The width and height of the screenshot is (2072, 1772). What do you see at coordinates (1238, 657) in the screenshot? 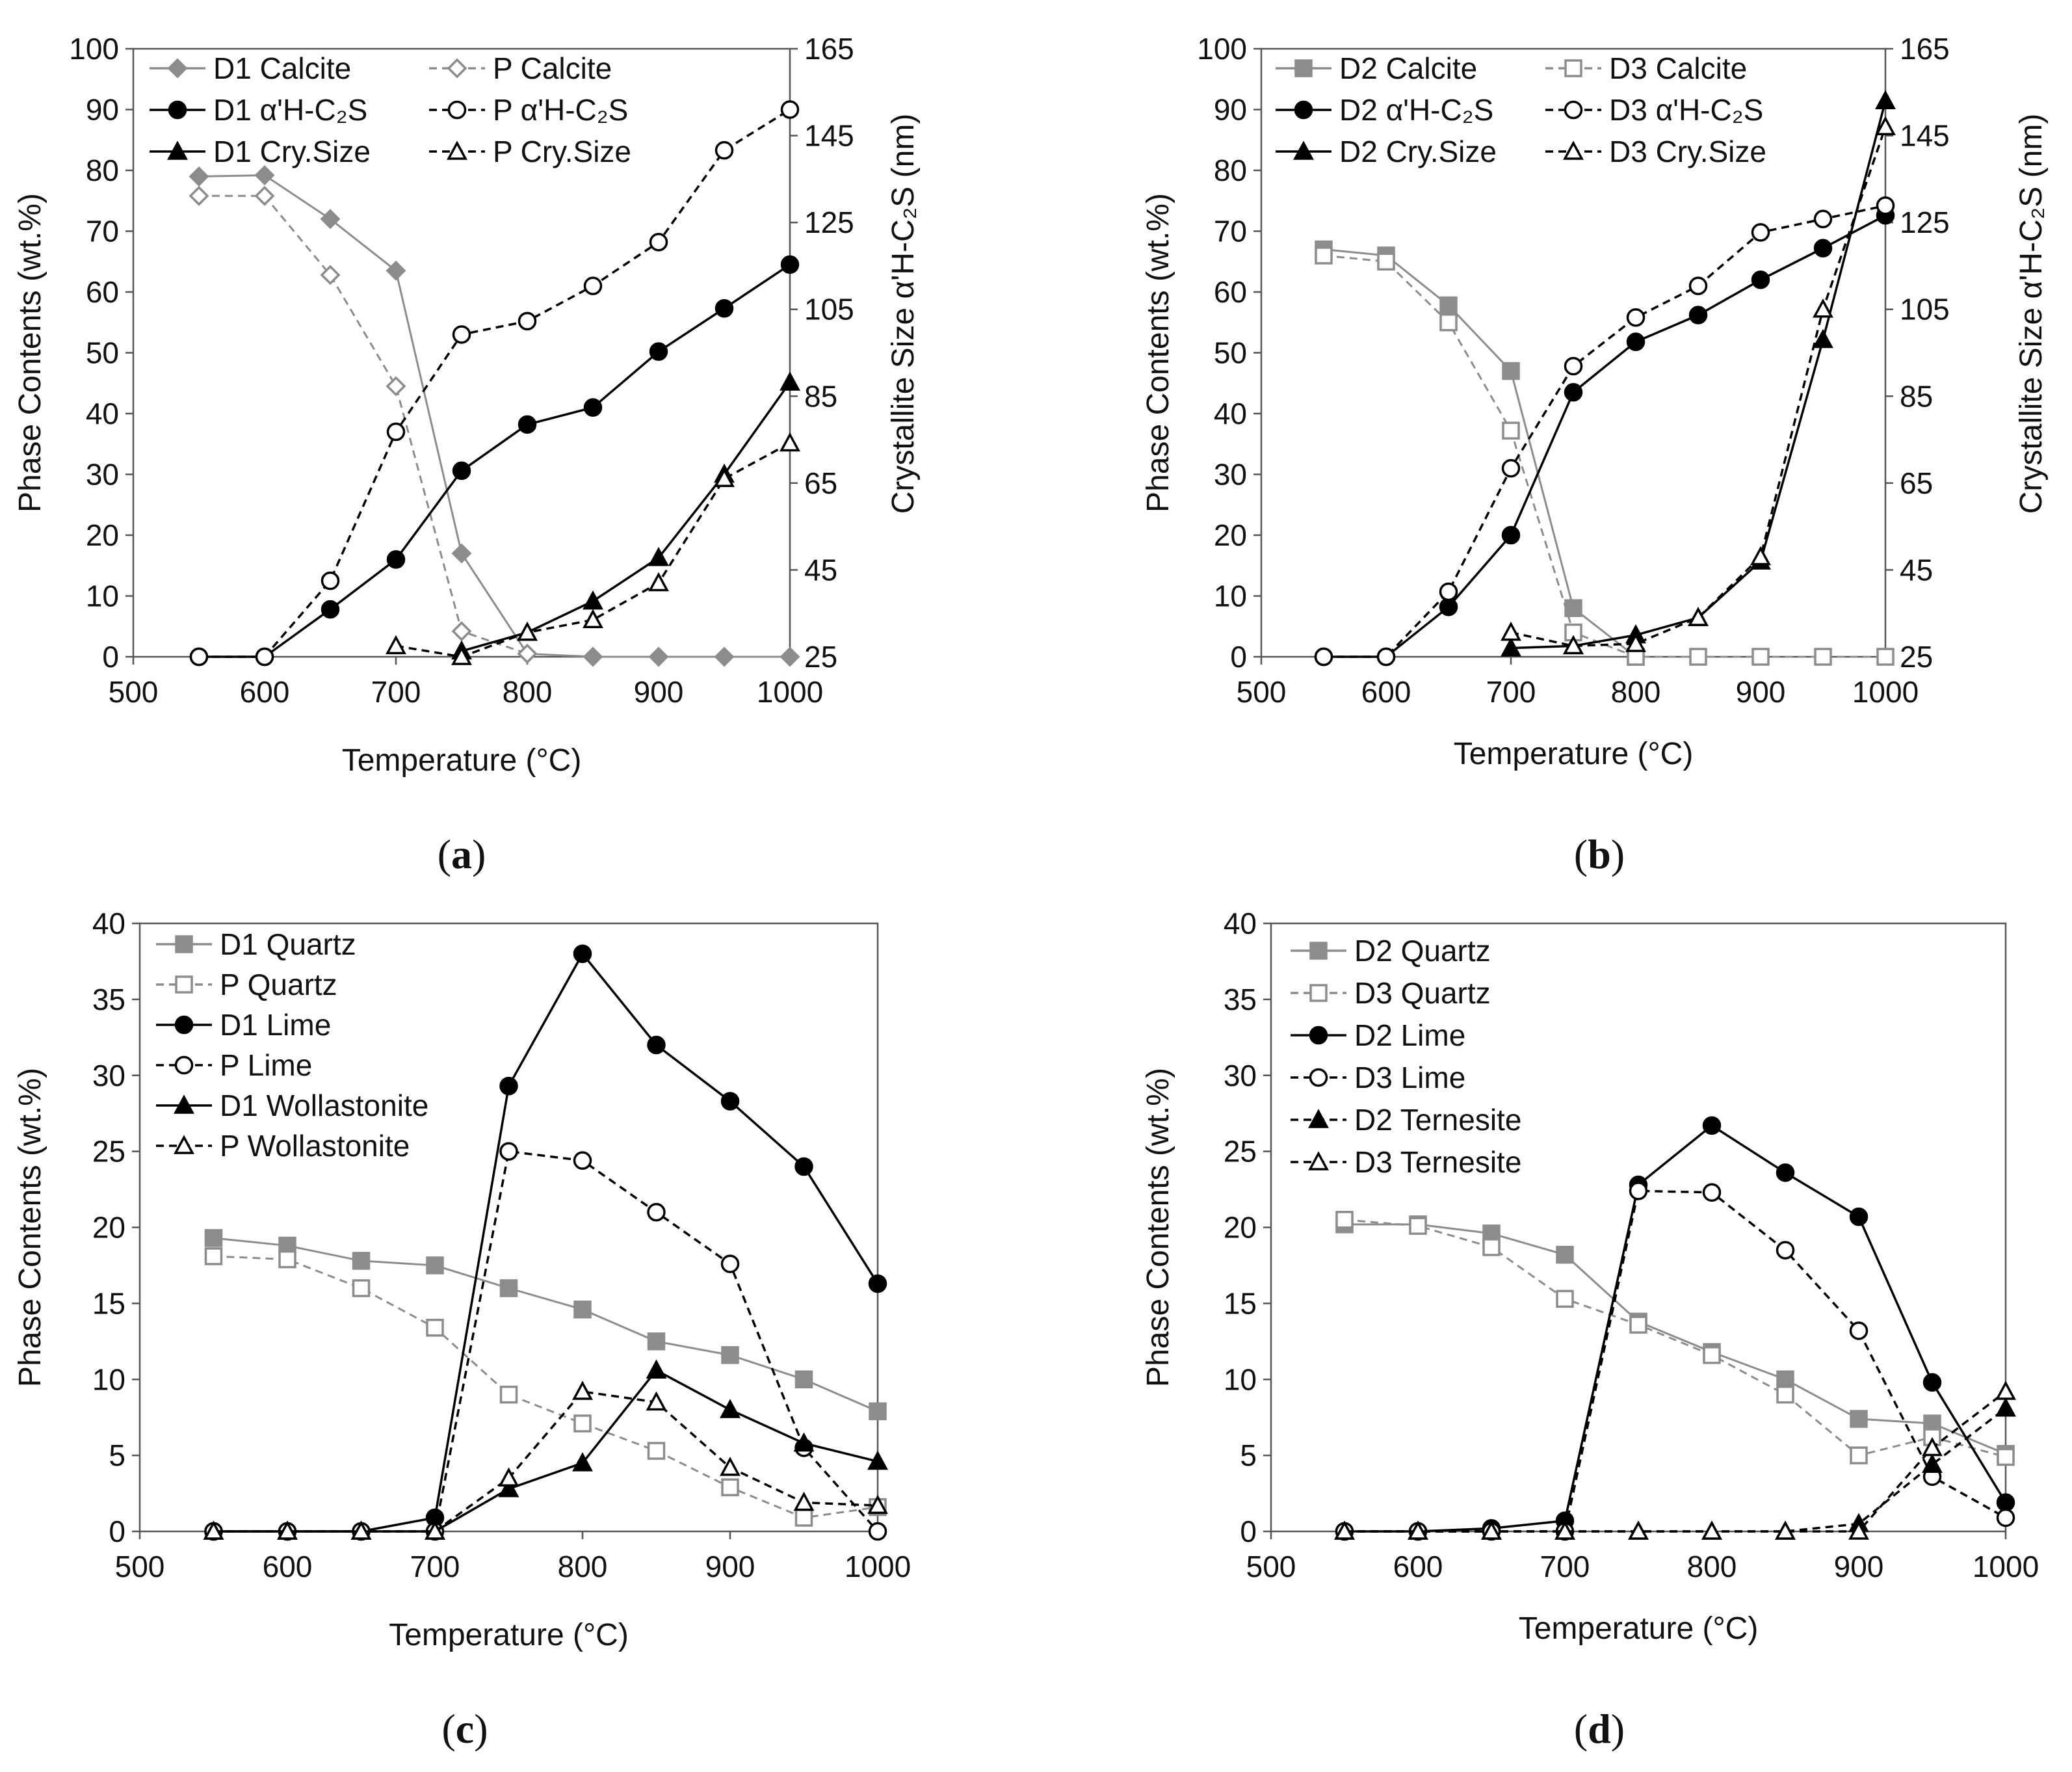
I see `y-tick-label: 0` at bounding box center [1238, 657].